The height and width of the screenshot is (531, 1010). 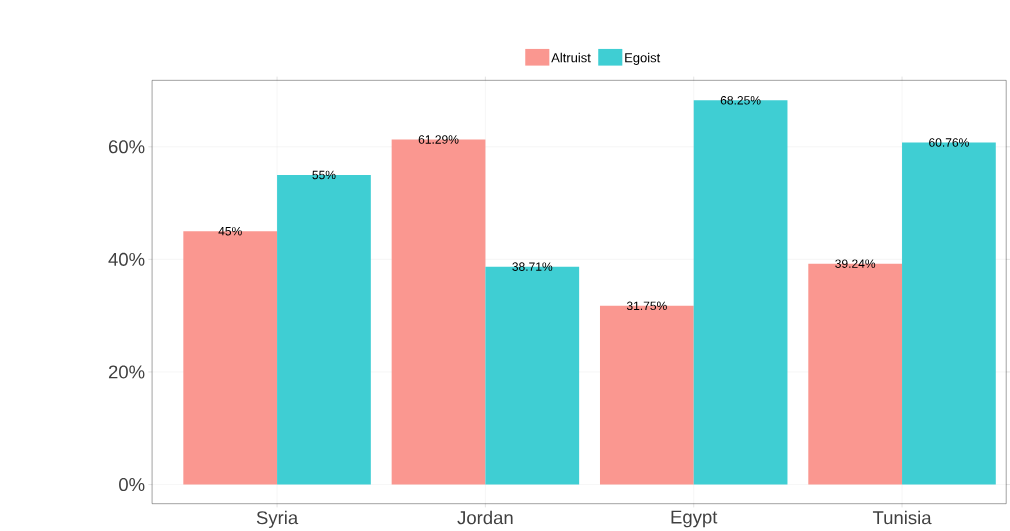 What do you see at coordinates (646, 306) in the screenshot?
I see `data-label: 31.75%` at bounding box center [646, 306].